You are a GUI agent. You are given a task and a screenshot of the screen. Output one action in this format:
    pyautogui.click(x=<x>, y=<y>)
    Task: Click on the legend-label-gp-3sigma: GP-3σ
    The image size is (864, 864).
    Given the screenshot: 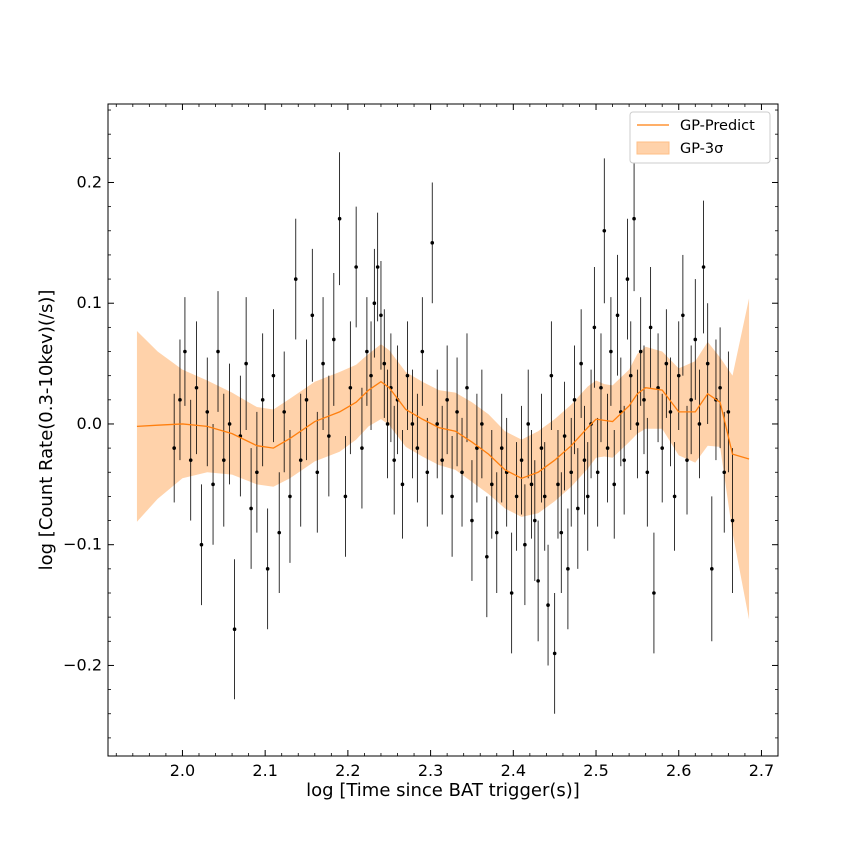 What is the action you would take?
    pyautogui.click(x=701, y=149)
    